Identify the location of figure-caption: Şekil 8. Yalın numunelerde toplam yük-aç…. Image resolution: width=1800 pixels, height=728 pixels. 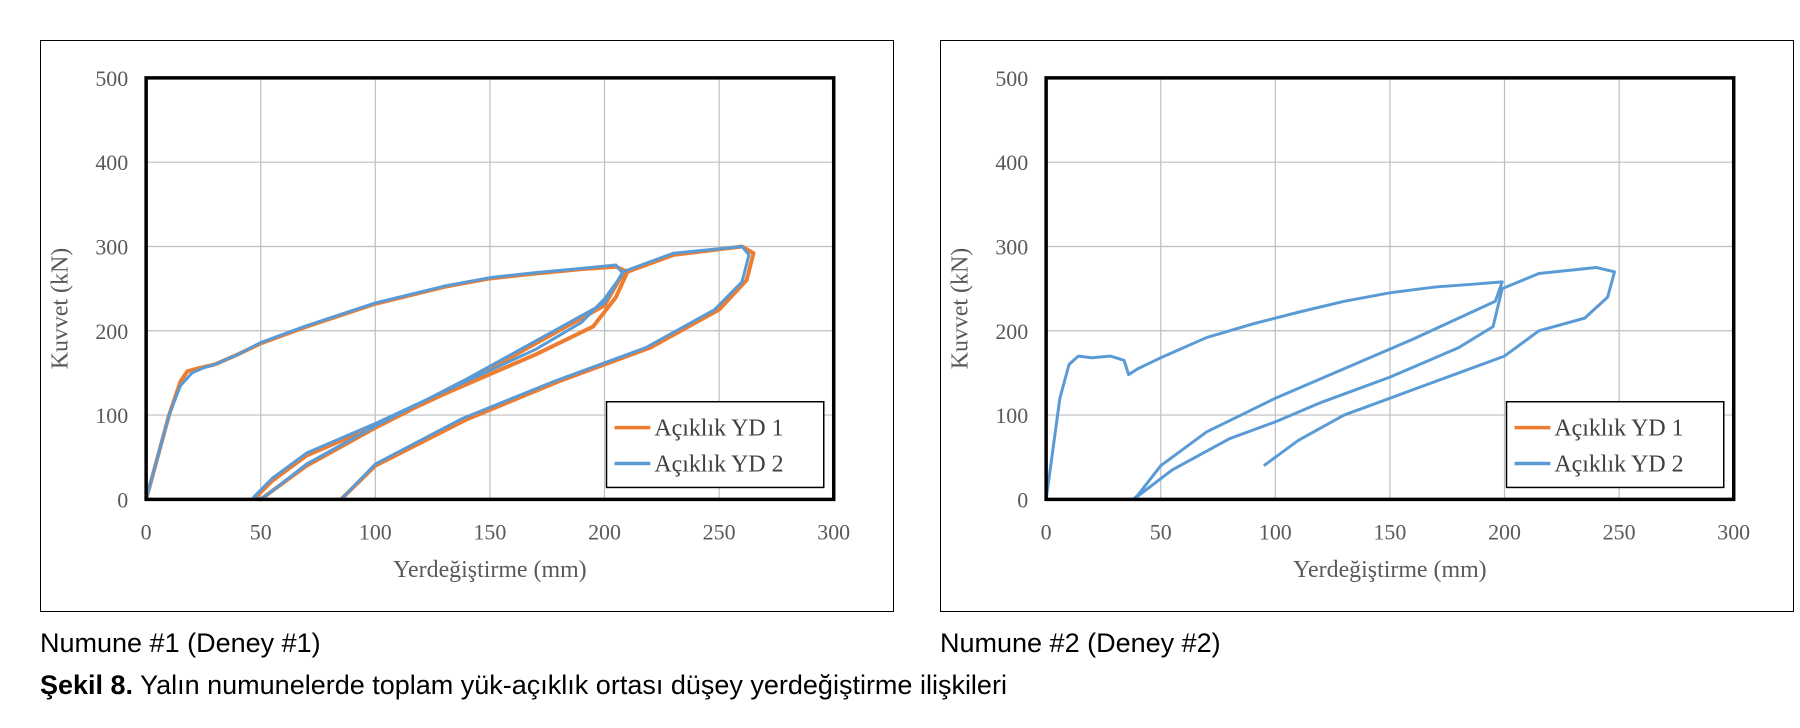
(523, 685).